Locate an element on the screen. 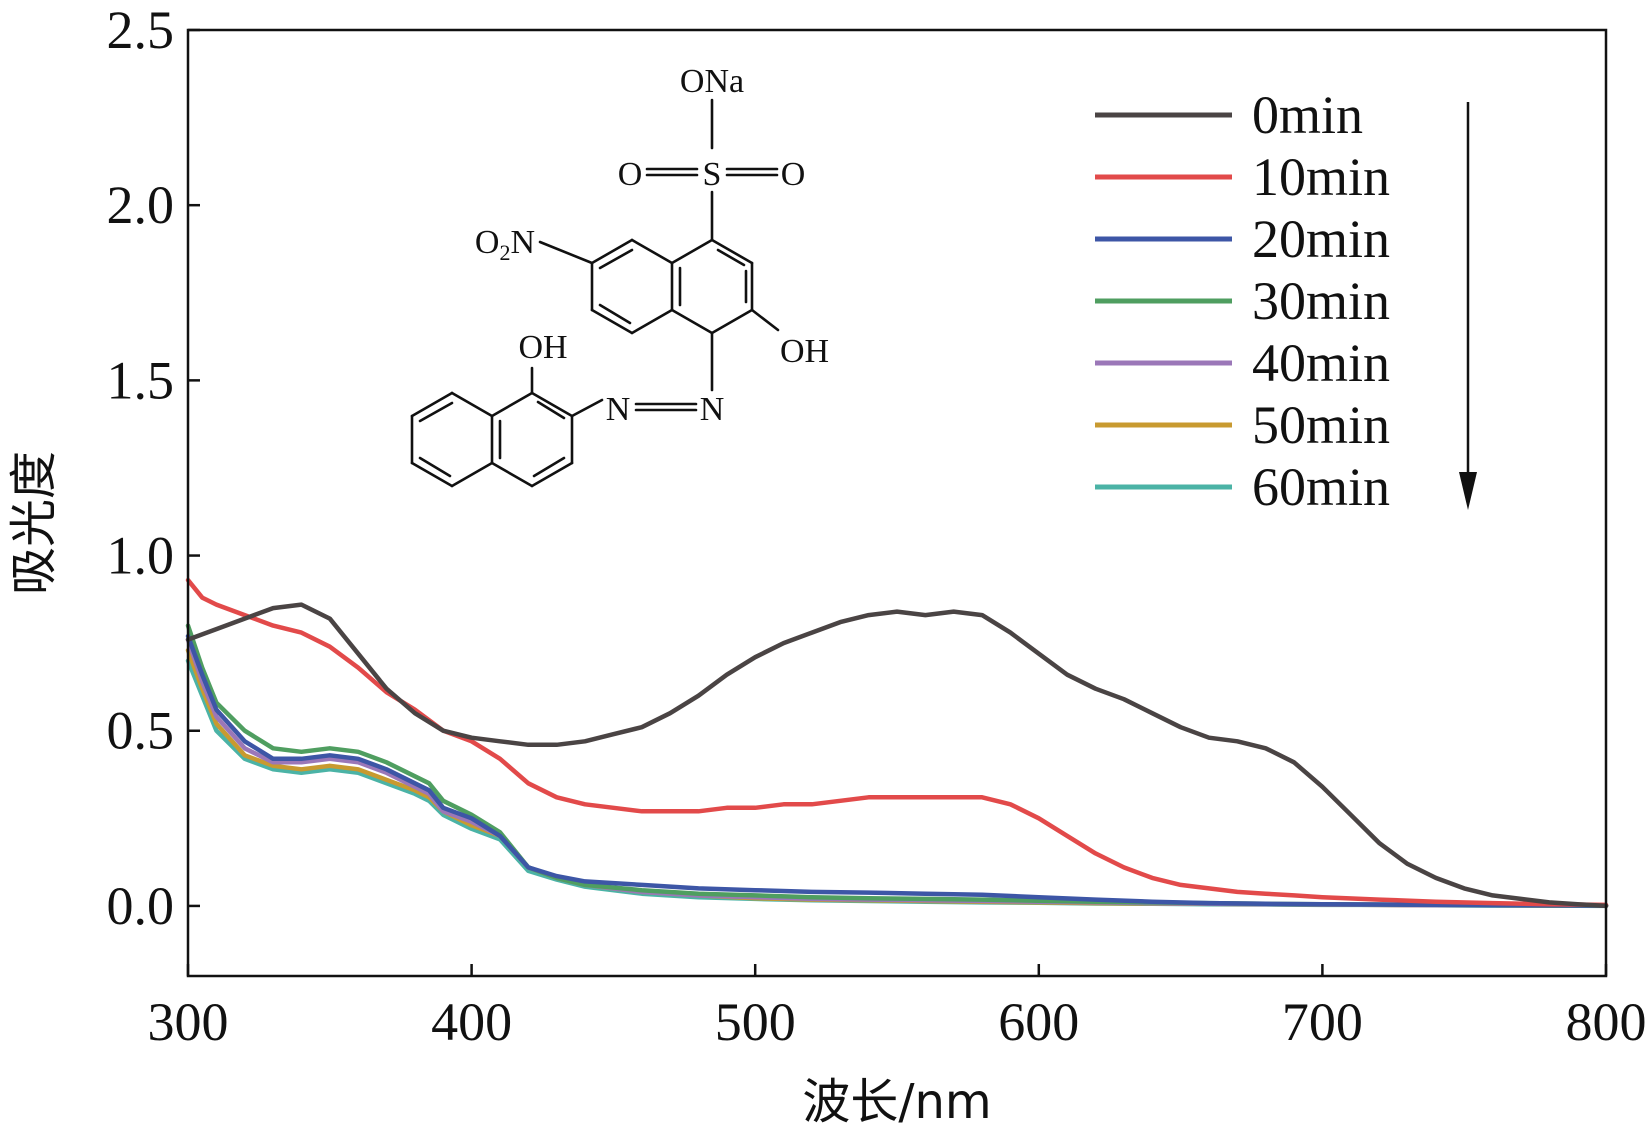 The height and width of the screenshot is (1138, 1652). nitro-nitrogen: N is located at coordinates (522, 242).